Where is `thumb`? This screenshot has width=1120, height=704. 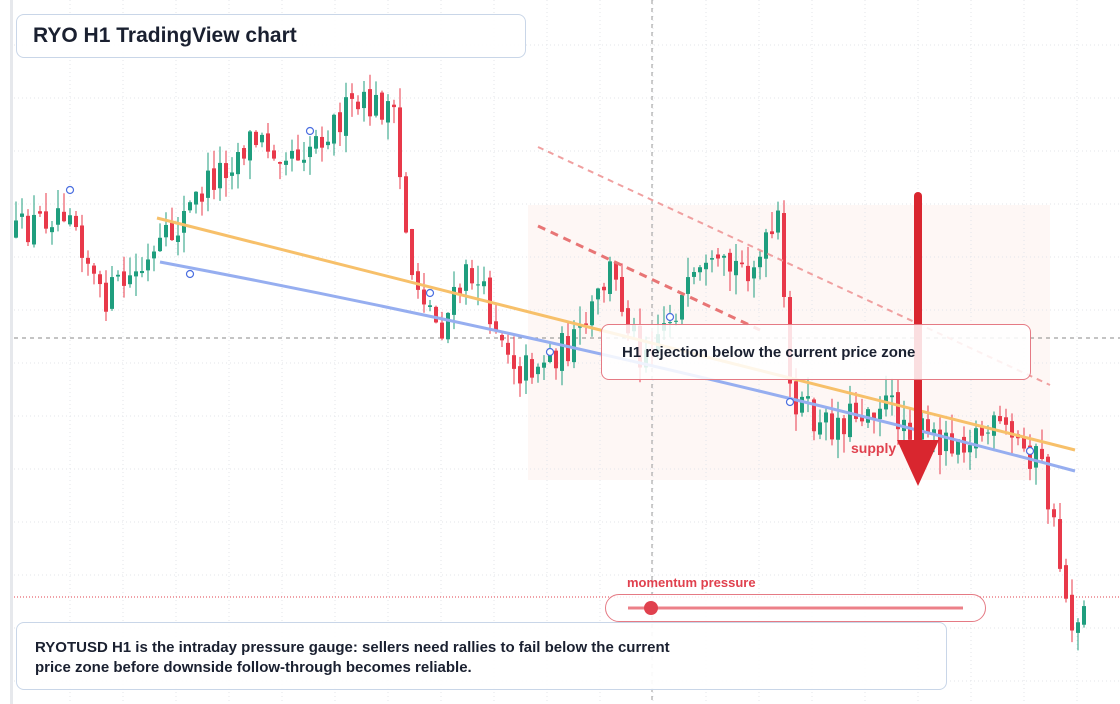 thumb is located at coordinates (651, 608).